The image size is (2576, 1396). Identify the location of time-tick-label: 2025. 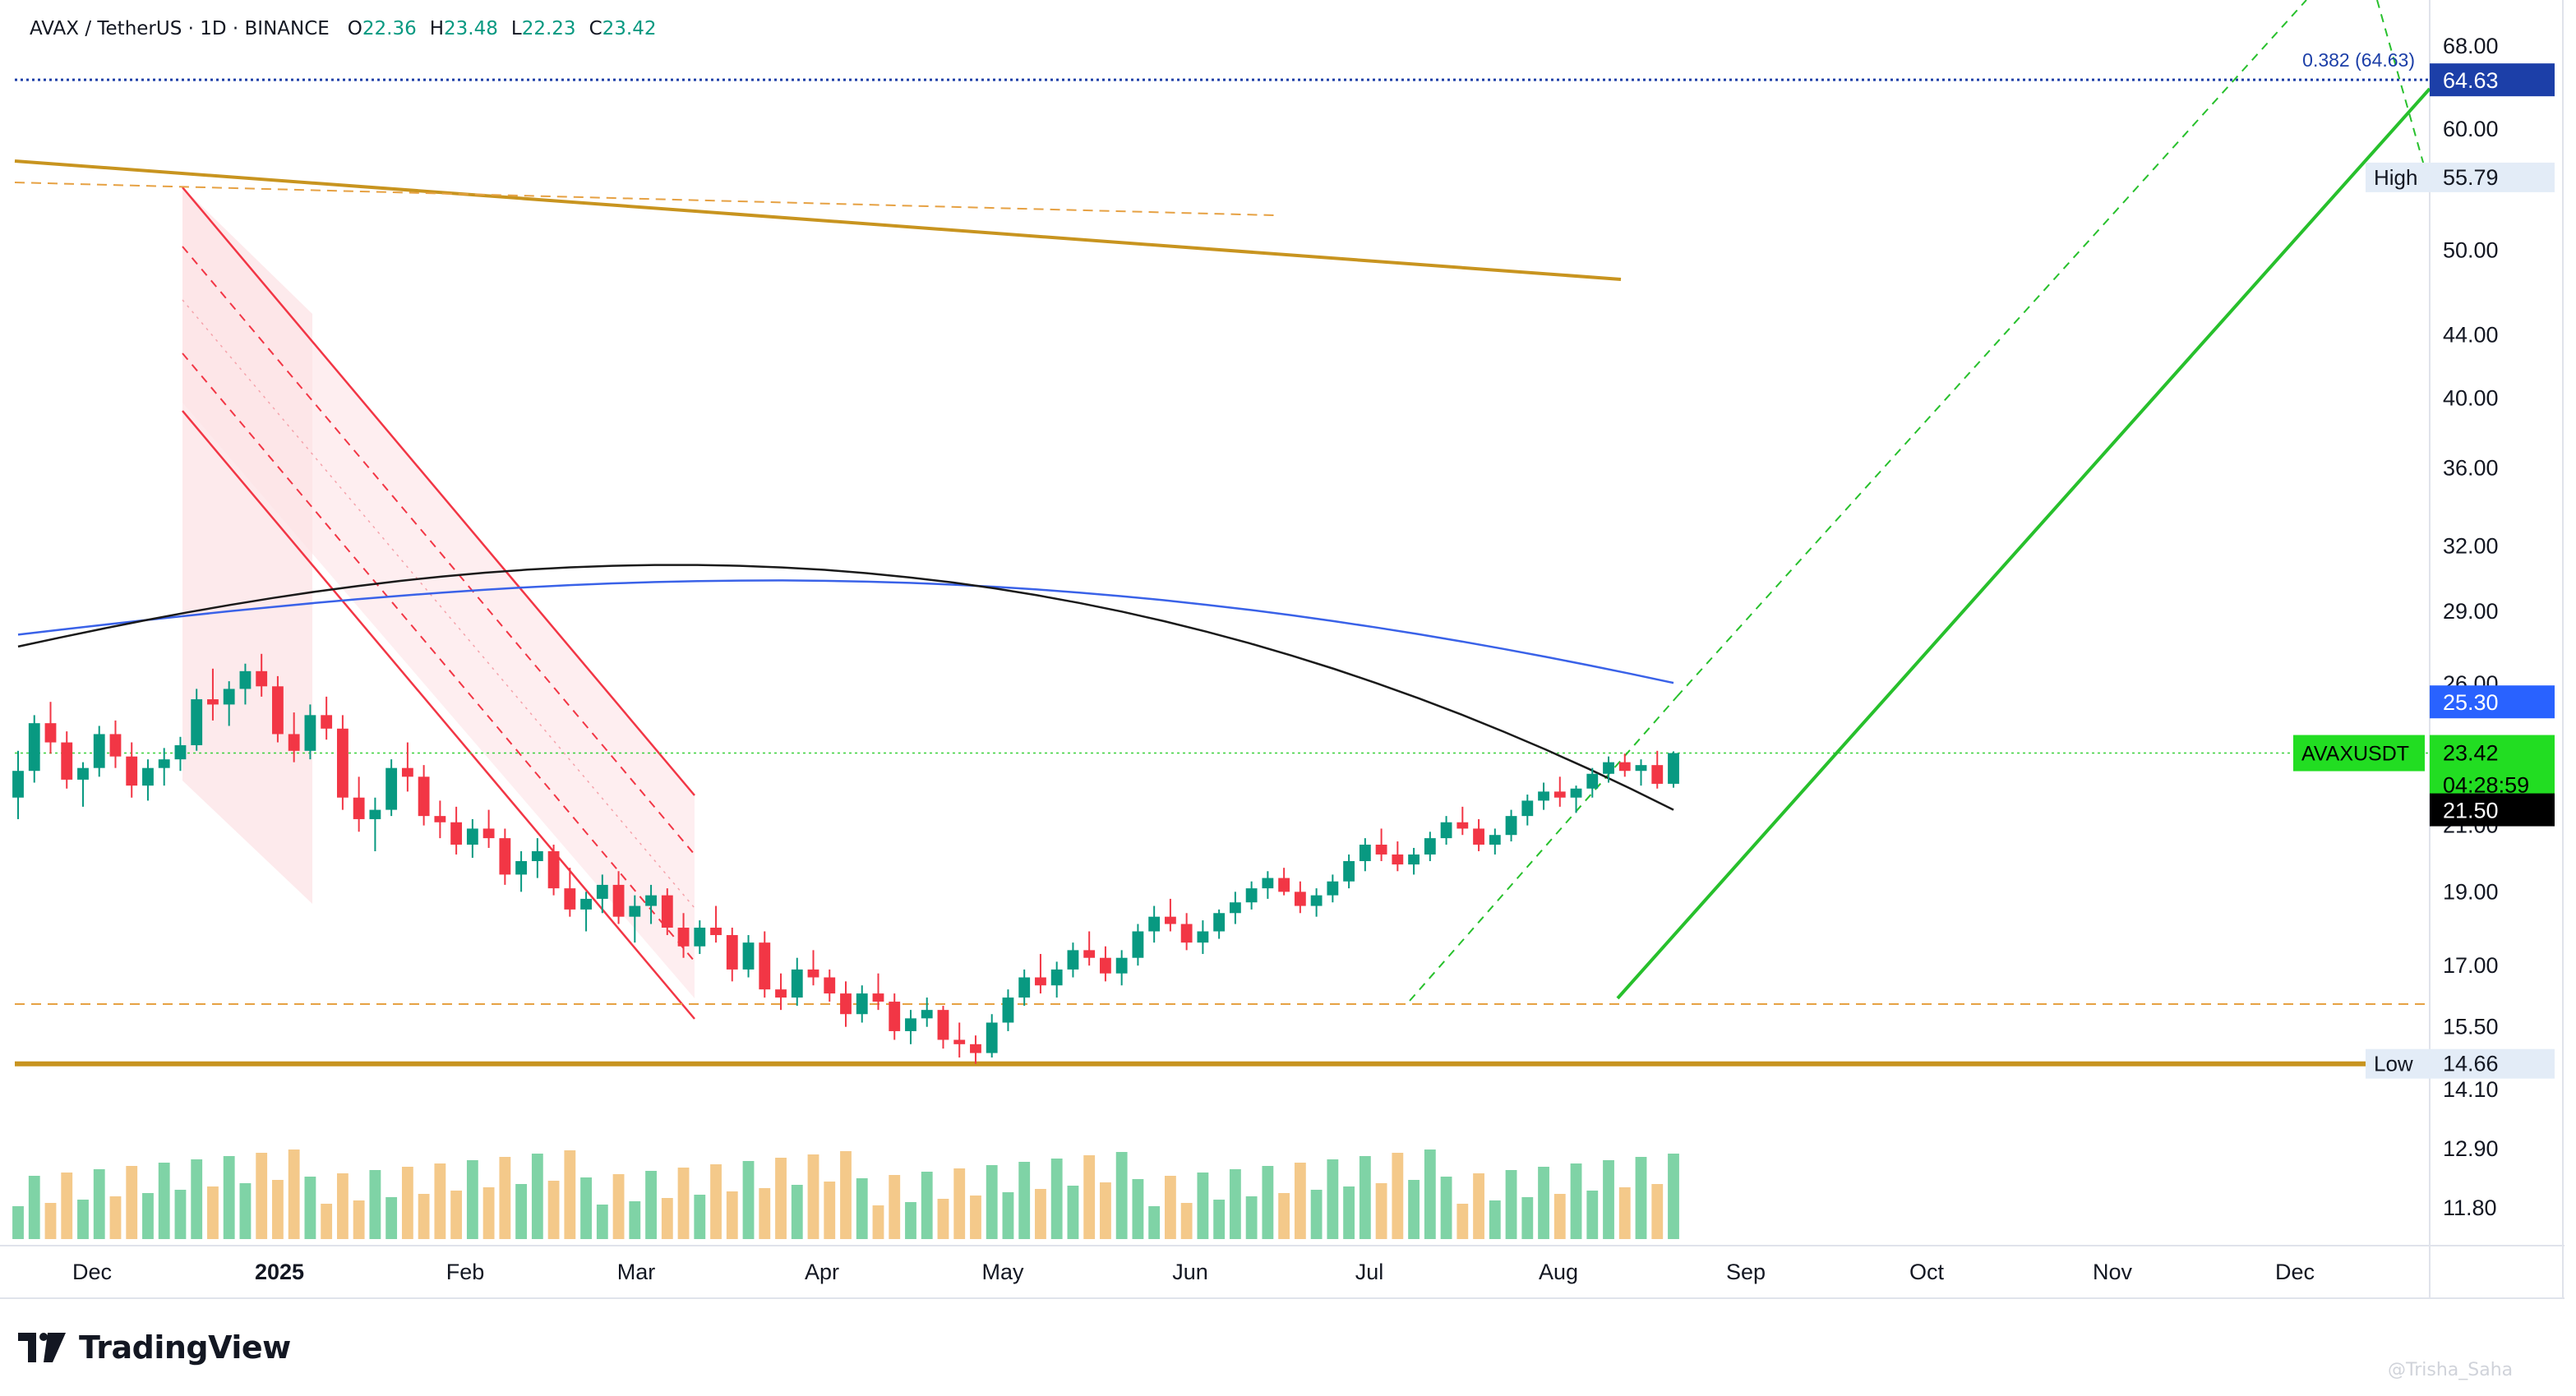
(279, 1272).